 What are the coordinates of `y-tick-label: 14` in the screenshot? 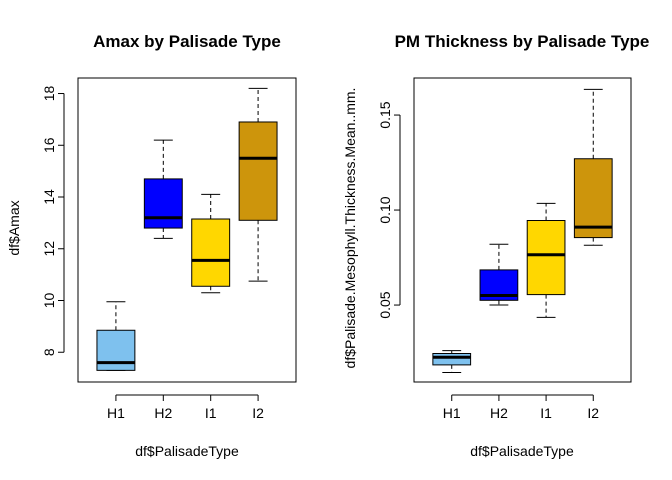 It's located at (49, 197).